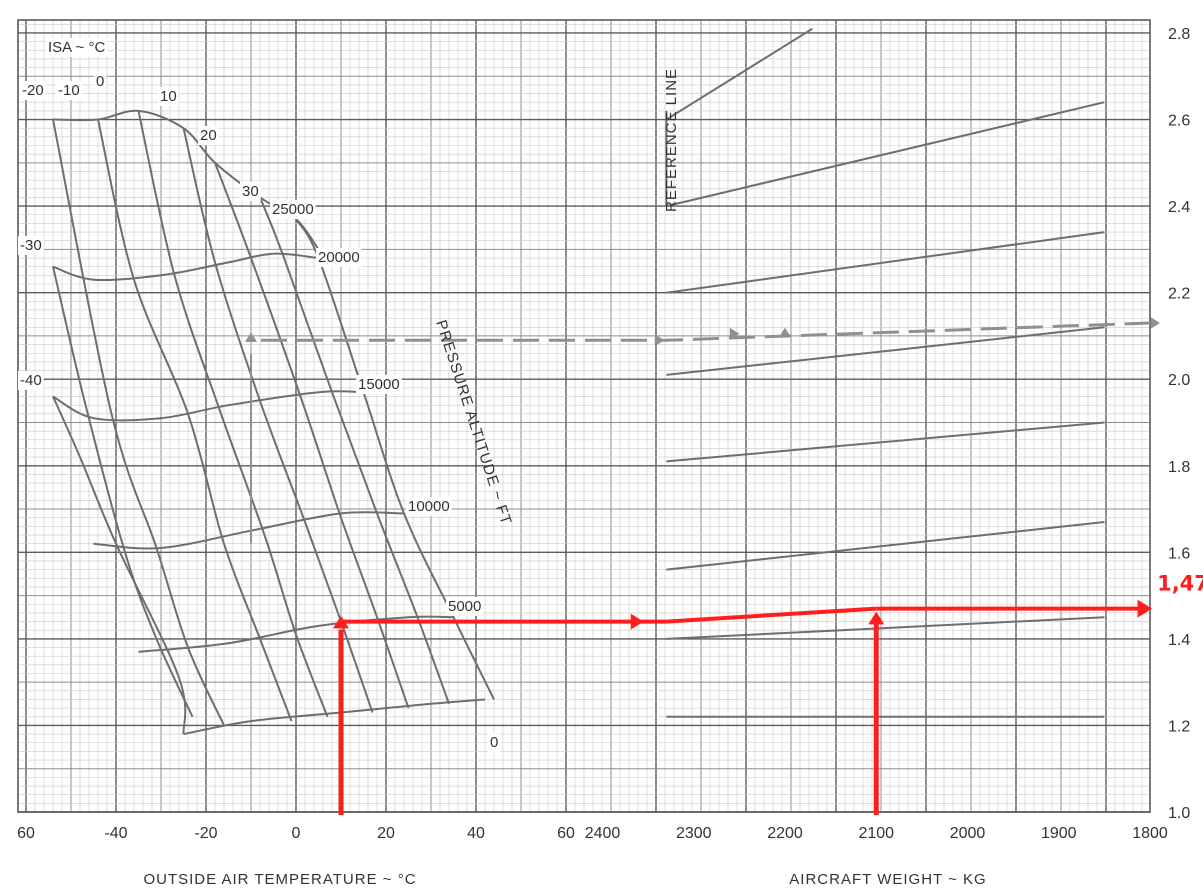 This screenshot has width=1203, height=893. I want to click on altitude-label-20000-bg, so click(339, 257).